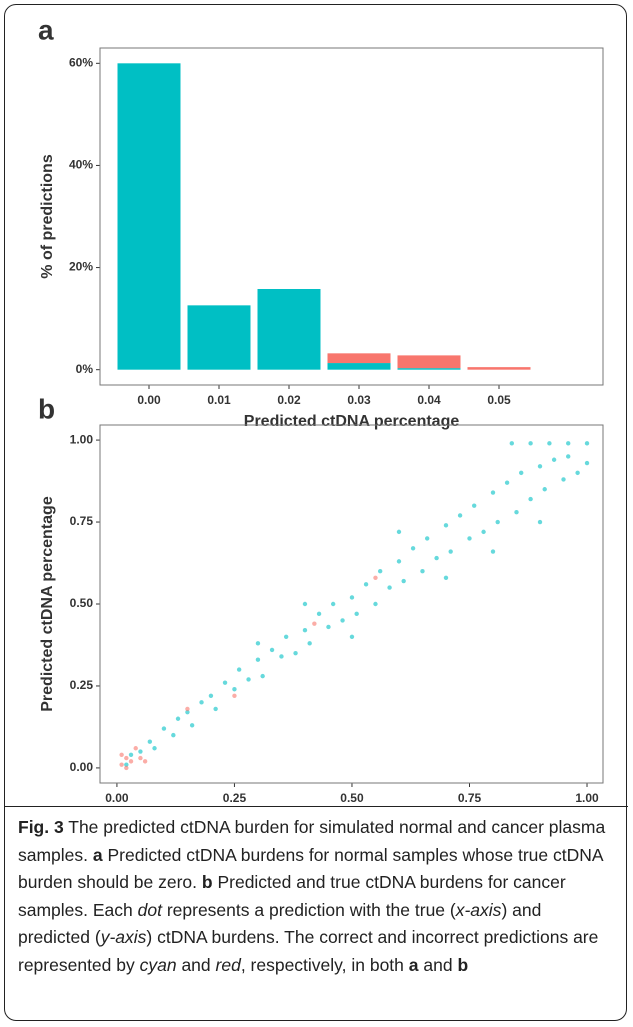  I want to click on caption-run: represents a prediction with the true (, so click(308, 909).